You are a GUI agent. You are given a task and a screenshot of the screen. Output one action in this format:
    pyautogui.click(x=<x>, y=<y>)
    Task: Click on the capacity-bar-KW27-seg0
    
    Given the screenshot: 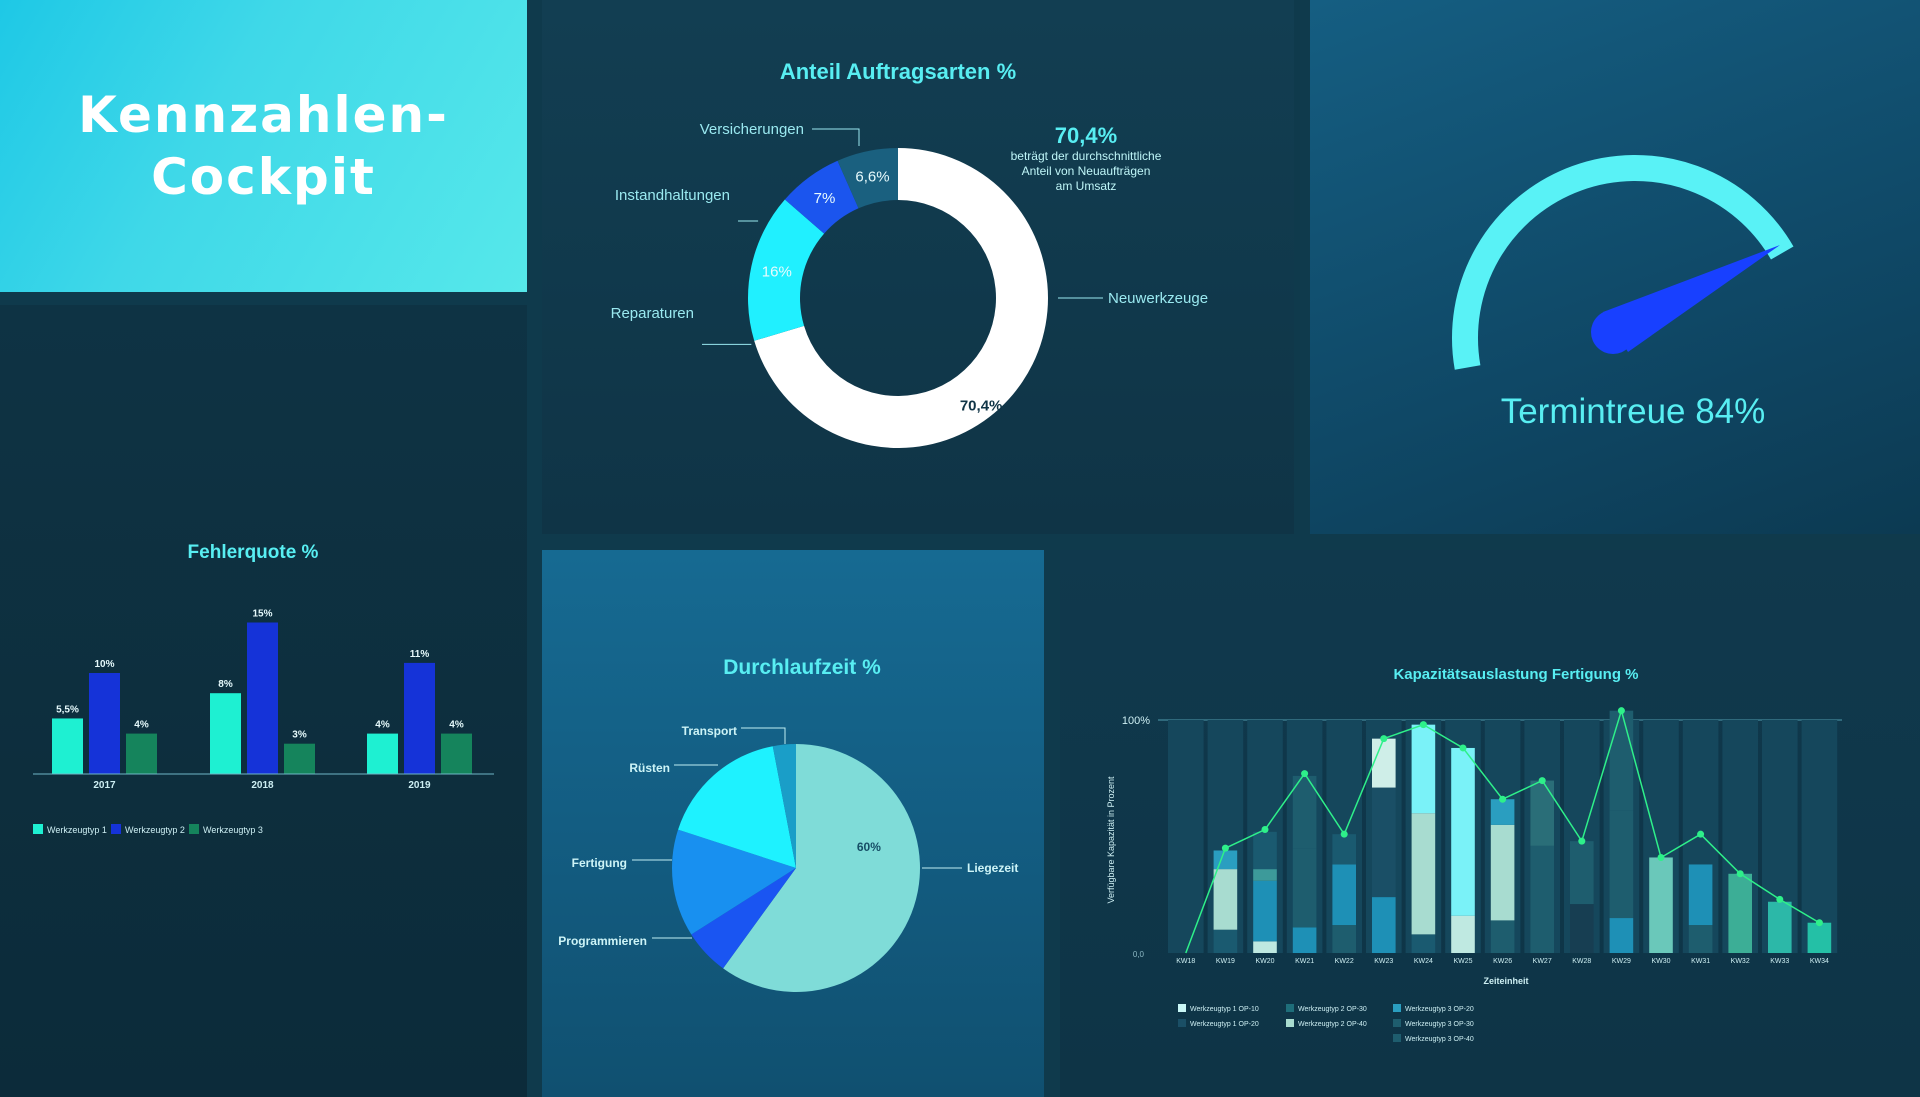 What is the action you would take?
    pyautogui.click(x=1542, y=899)
    